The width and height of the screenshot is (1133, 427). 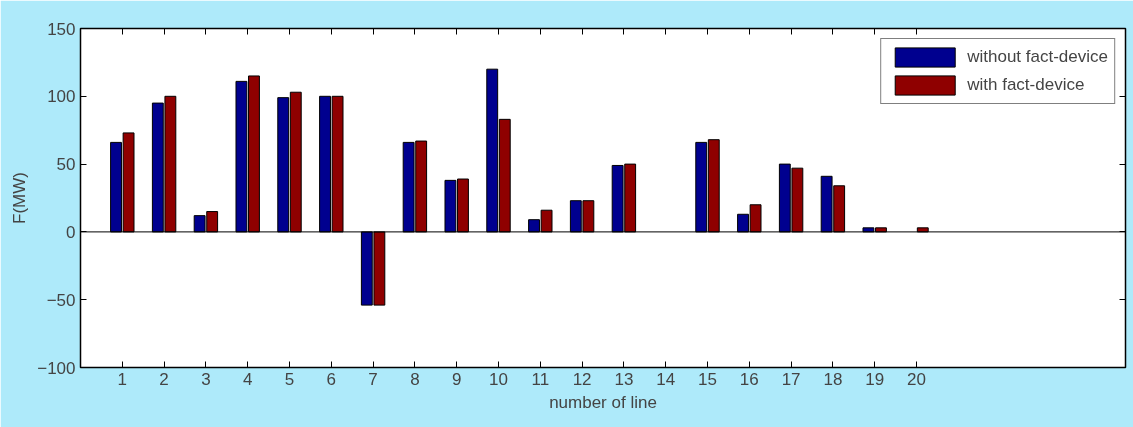 What do you see at coordinates (164, 379) in the screenshot?
I see `x-tick-label: 2` at bounding box center [164, 379].